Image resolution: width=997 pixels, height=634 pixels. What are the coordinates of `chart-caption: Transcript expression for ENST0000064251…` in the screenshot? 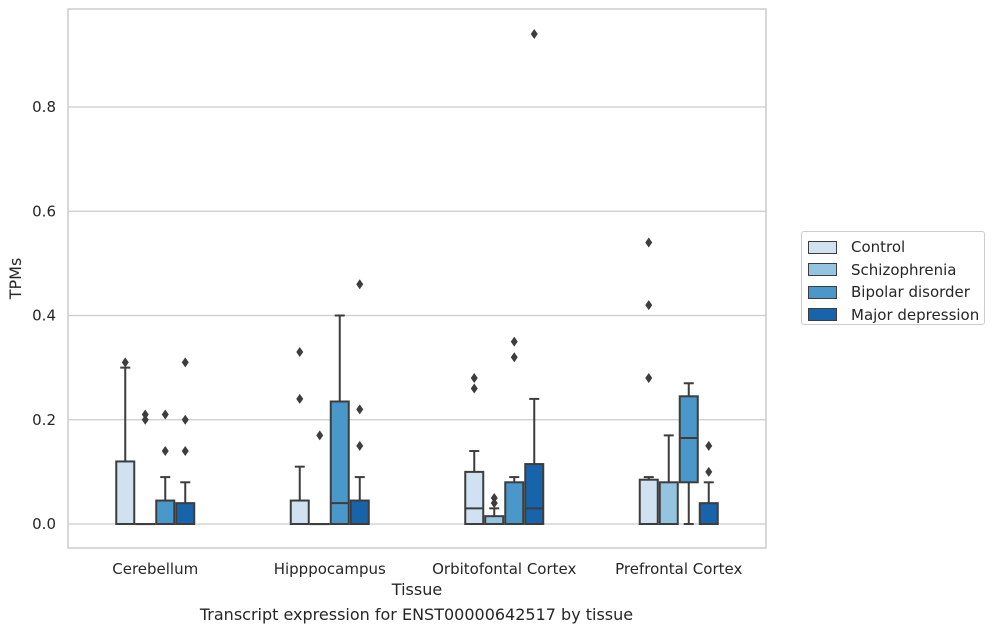 It's located at (416, 614).